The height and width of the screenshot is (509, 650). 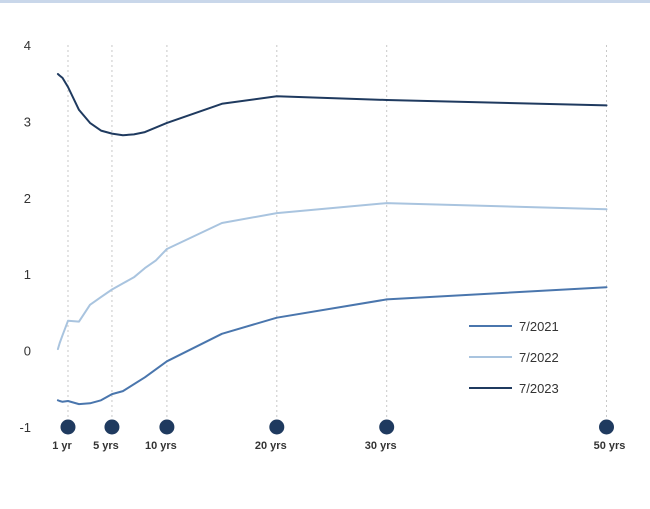 What do you see at coordinates (325, 1) in the screenshot?
I see `top-rule` at bounding box center [325, 1].